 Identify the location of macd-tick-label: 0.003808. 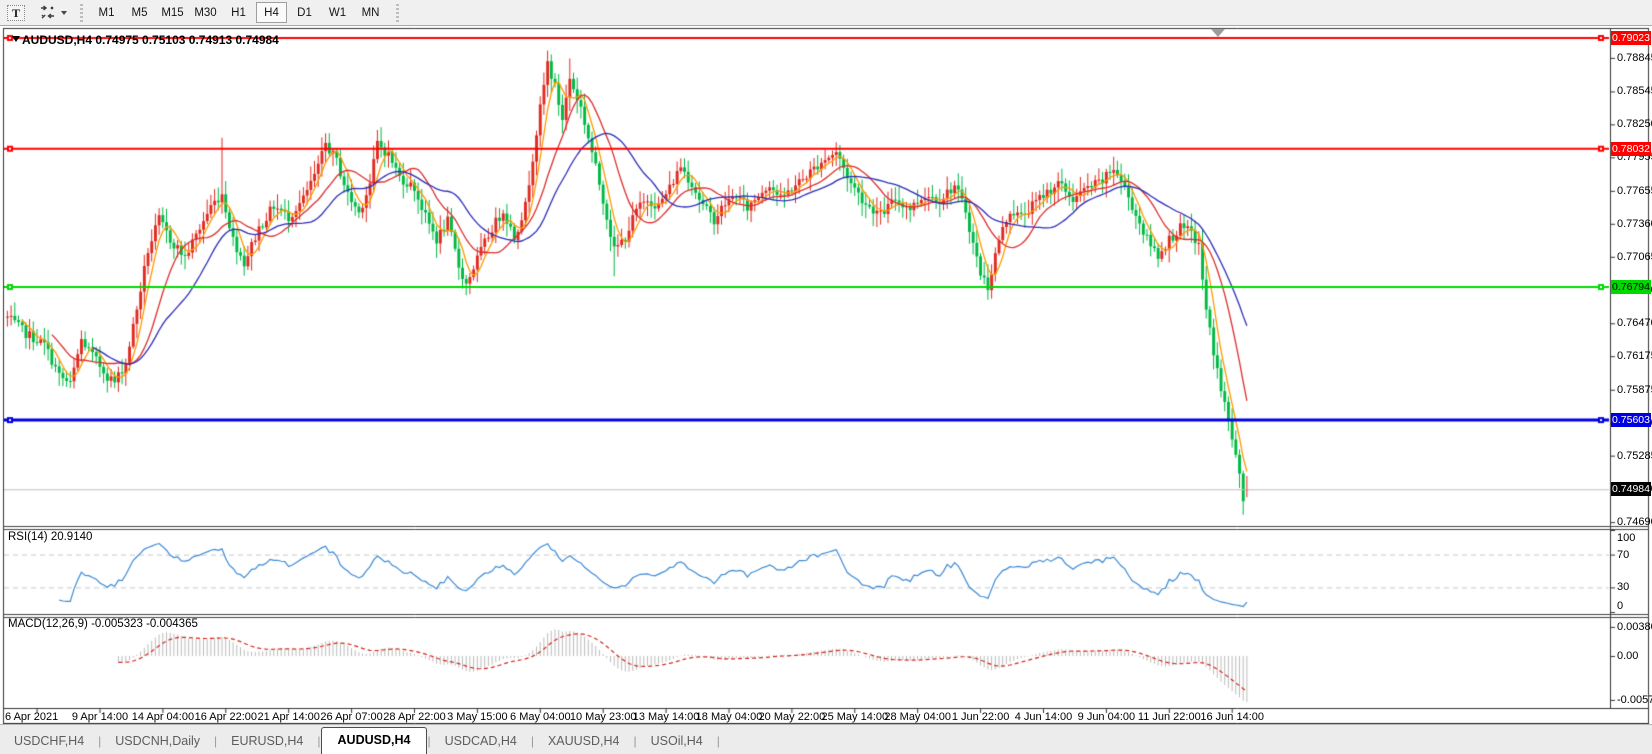
(1634, 626).